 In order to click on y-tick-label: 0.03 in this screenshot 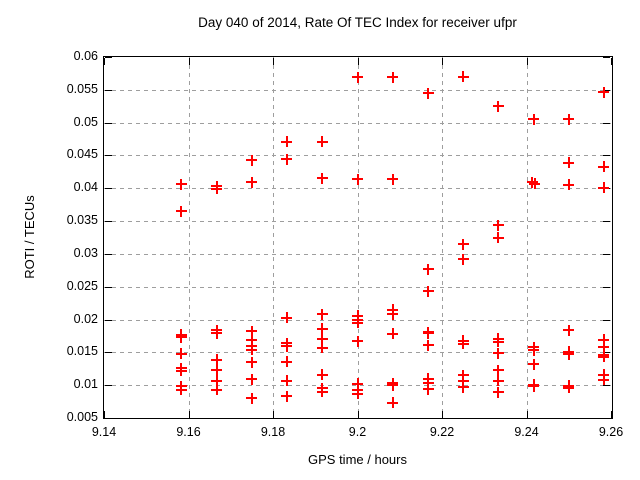, I will do `click(85, 252)`.